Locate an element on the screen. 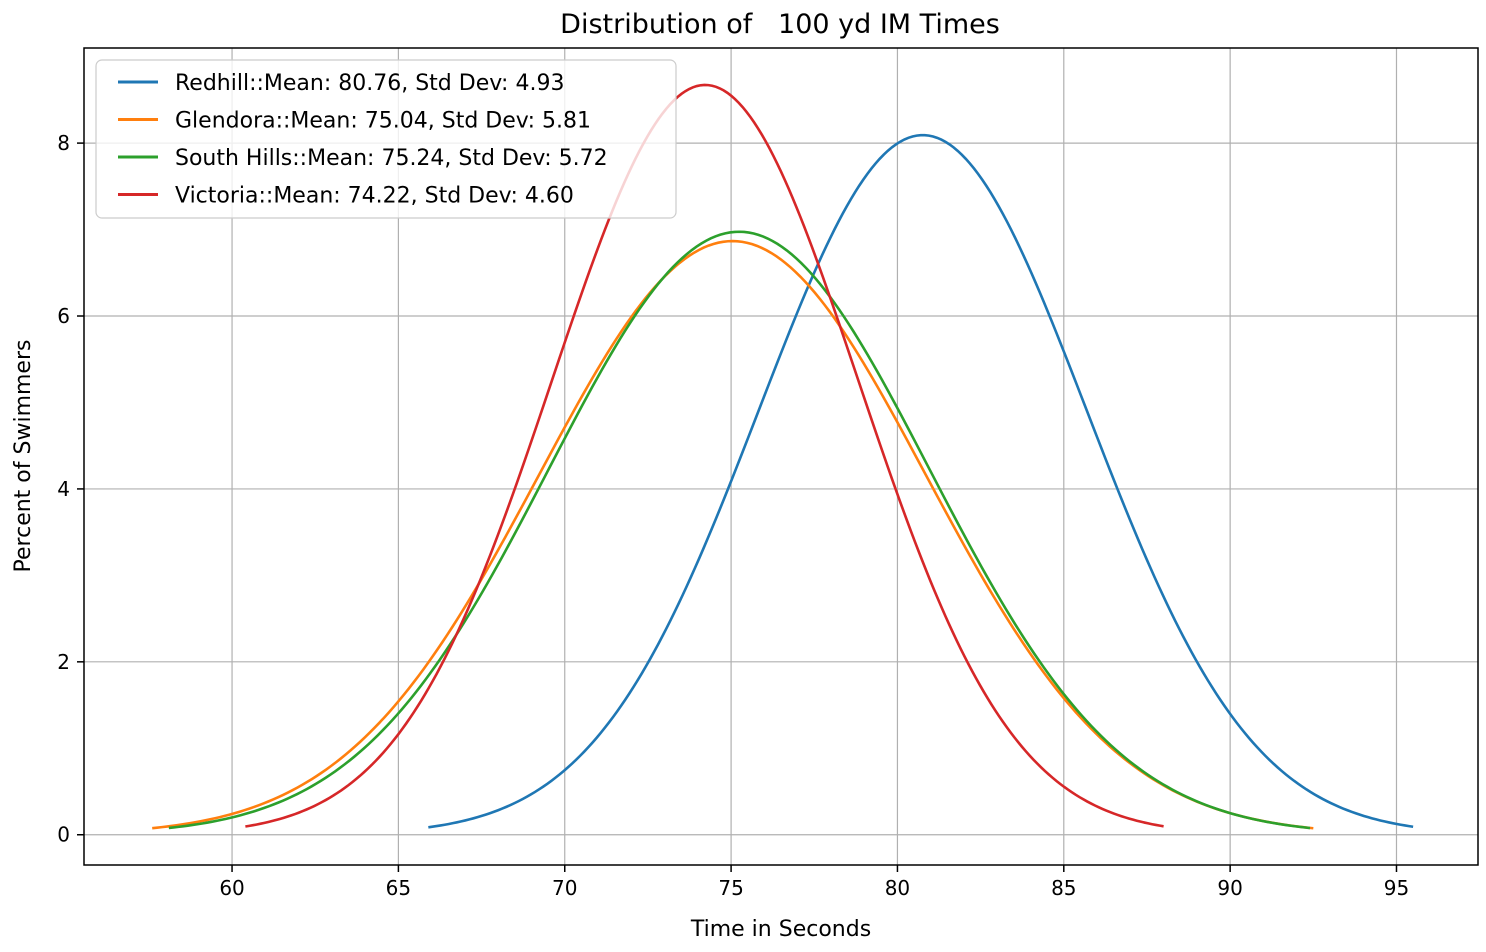 This screenshot has height=952, width=1486. x-tick-label: 80 is located at coordinates (897, 888).